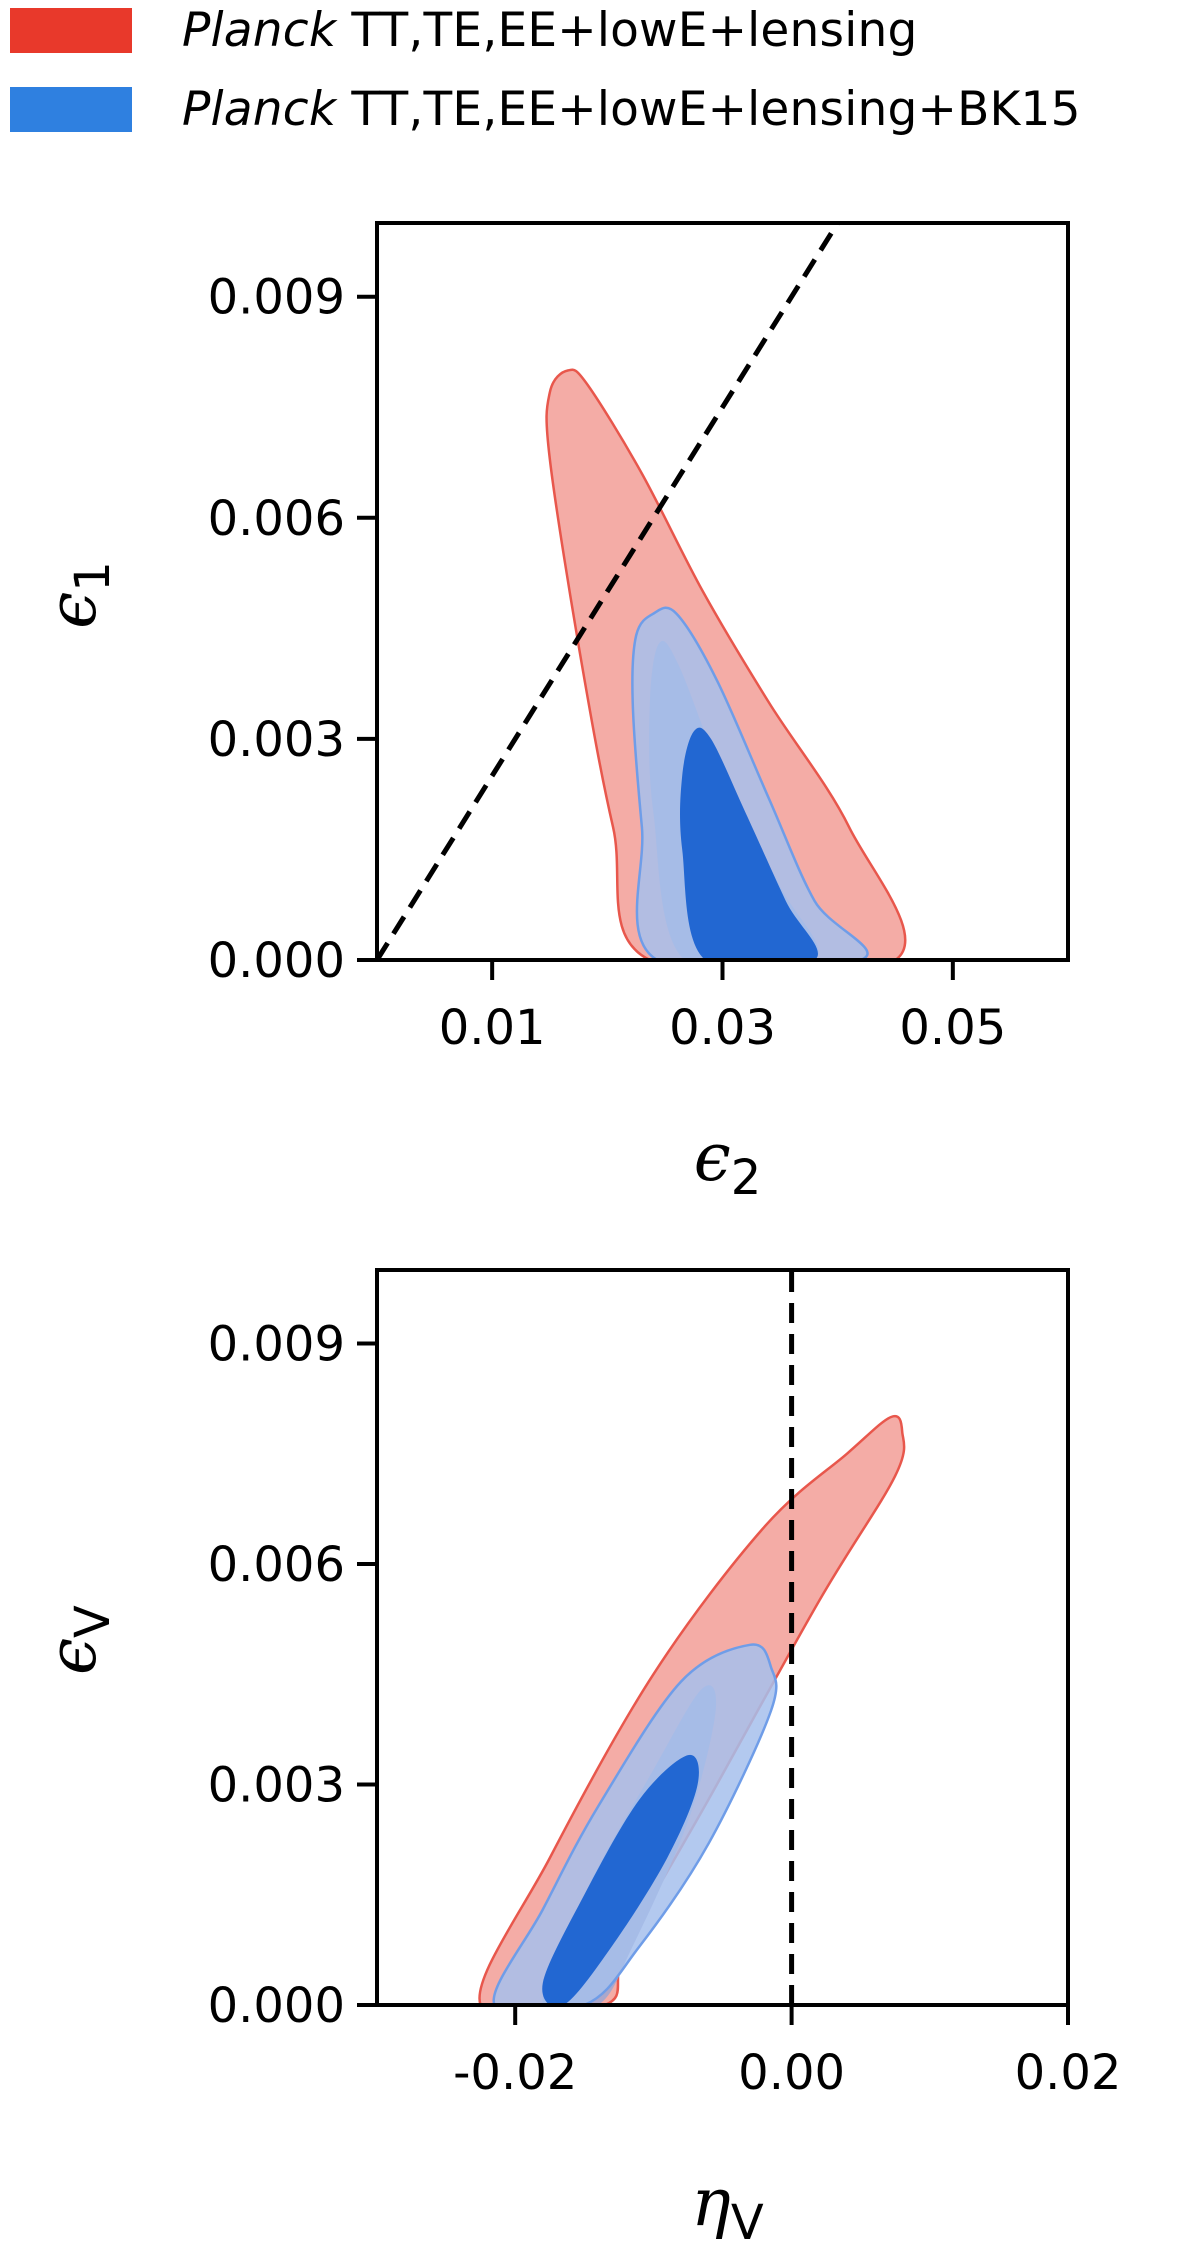 This screenshot has width=1200, height=2268. What do you see at coordinates (728, 1162) in the screenshot?
I see `x-axis-label: ϵ2` at bounding box center [728, 1162].